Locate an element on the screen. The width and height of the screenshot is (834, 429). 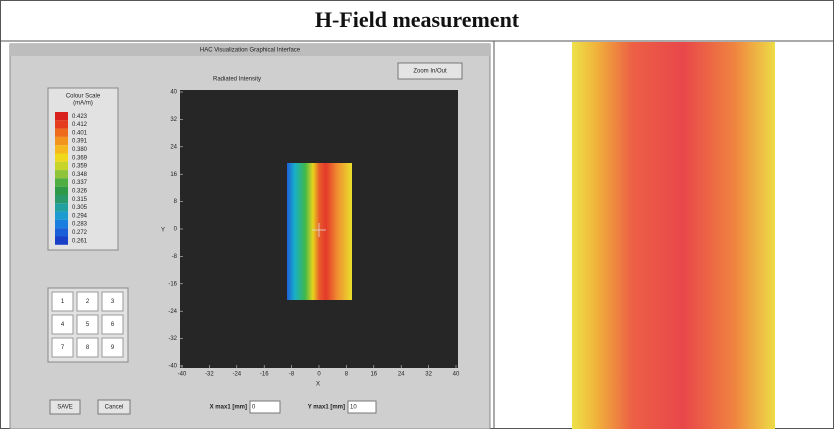
color-scale-label: 0.326 is located at coordinates (80, 191).